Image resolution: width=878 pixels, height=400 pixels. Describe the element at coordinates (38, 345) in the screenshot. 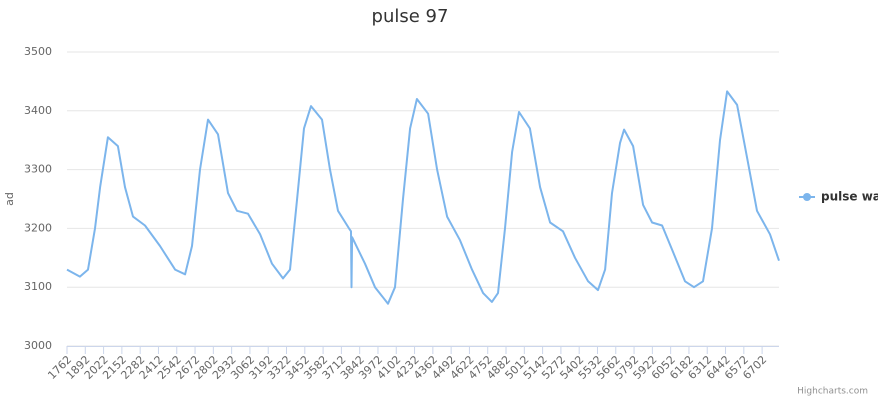

I see `y-tick-label: 3000` at that location.